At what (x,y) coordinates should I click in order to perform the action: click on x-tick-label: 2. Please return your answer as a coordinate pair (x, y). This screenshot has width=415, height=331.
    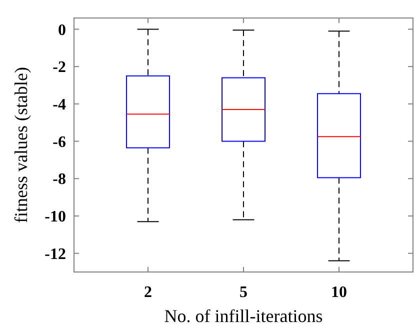
    Looking at the image, I should click on (148, 292).